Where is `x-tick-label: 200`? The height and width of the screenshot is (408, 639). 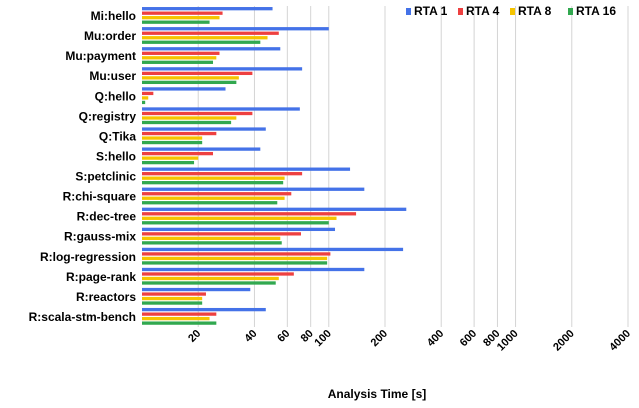
x-tick-label: 200 is located at coordinates (379, 338).